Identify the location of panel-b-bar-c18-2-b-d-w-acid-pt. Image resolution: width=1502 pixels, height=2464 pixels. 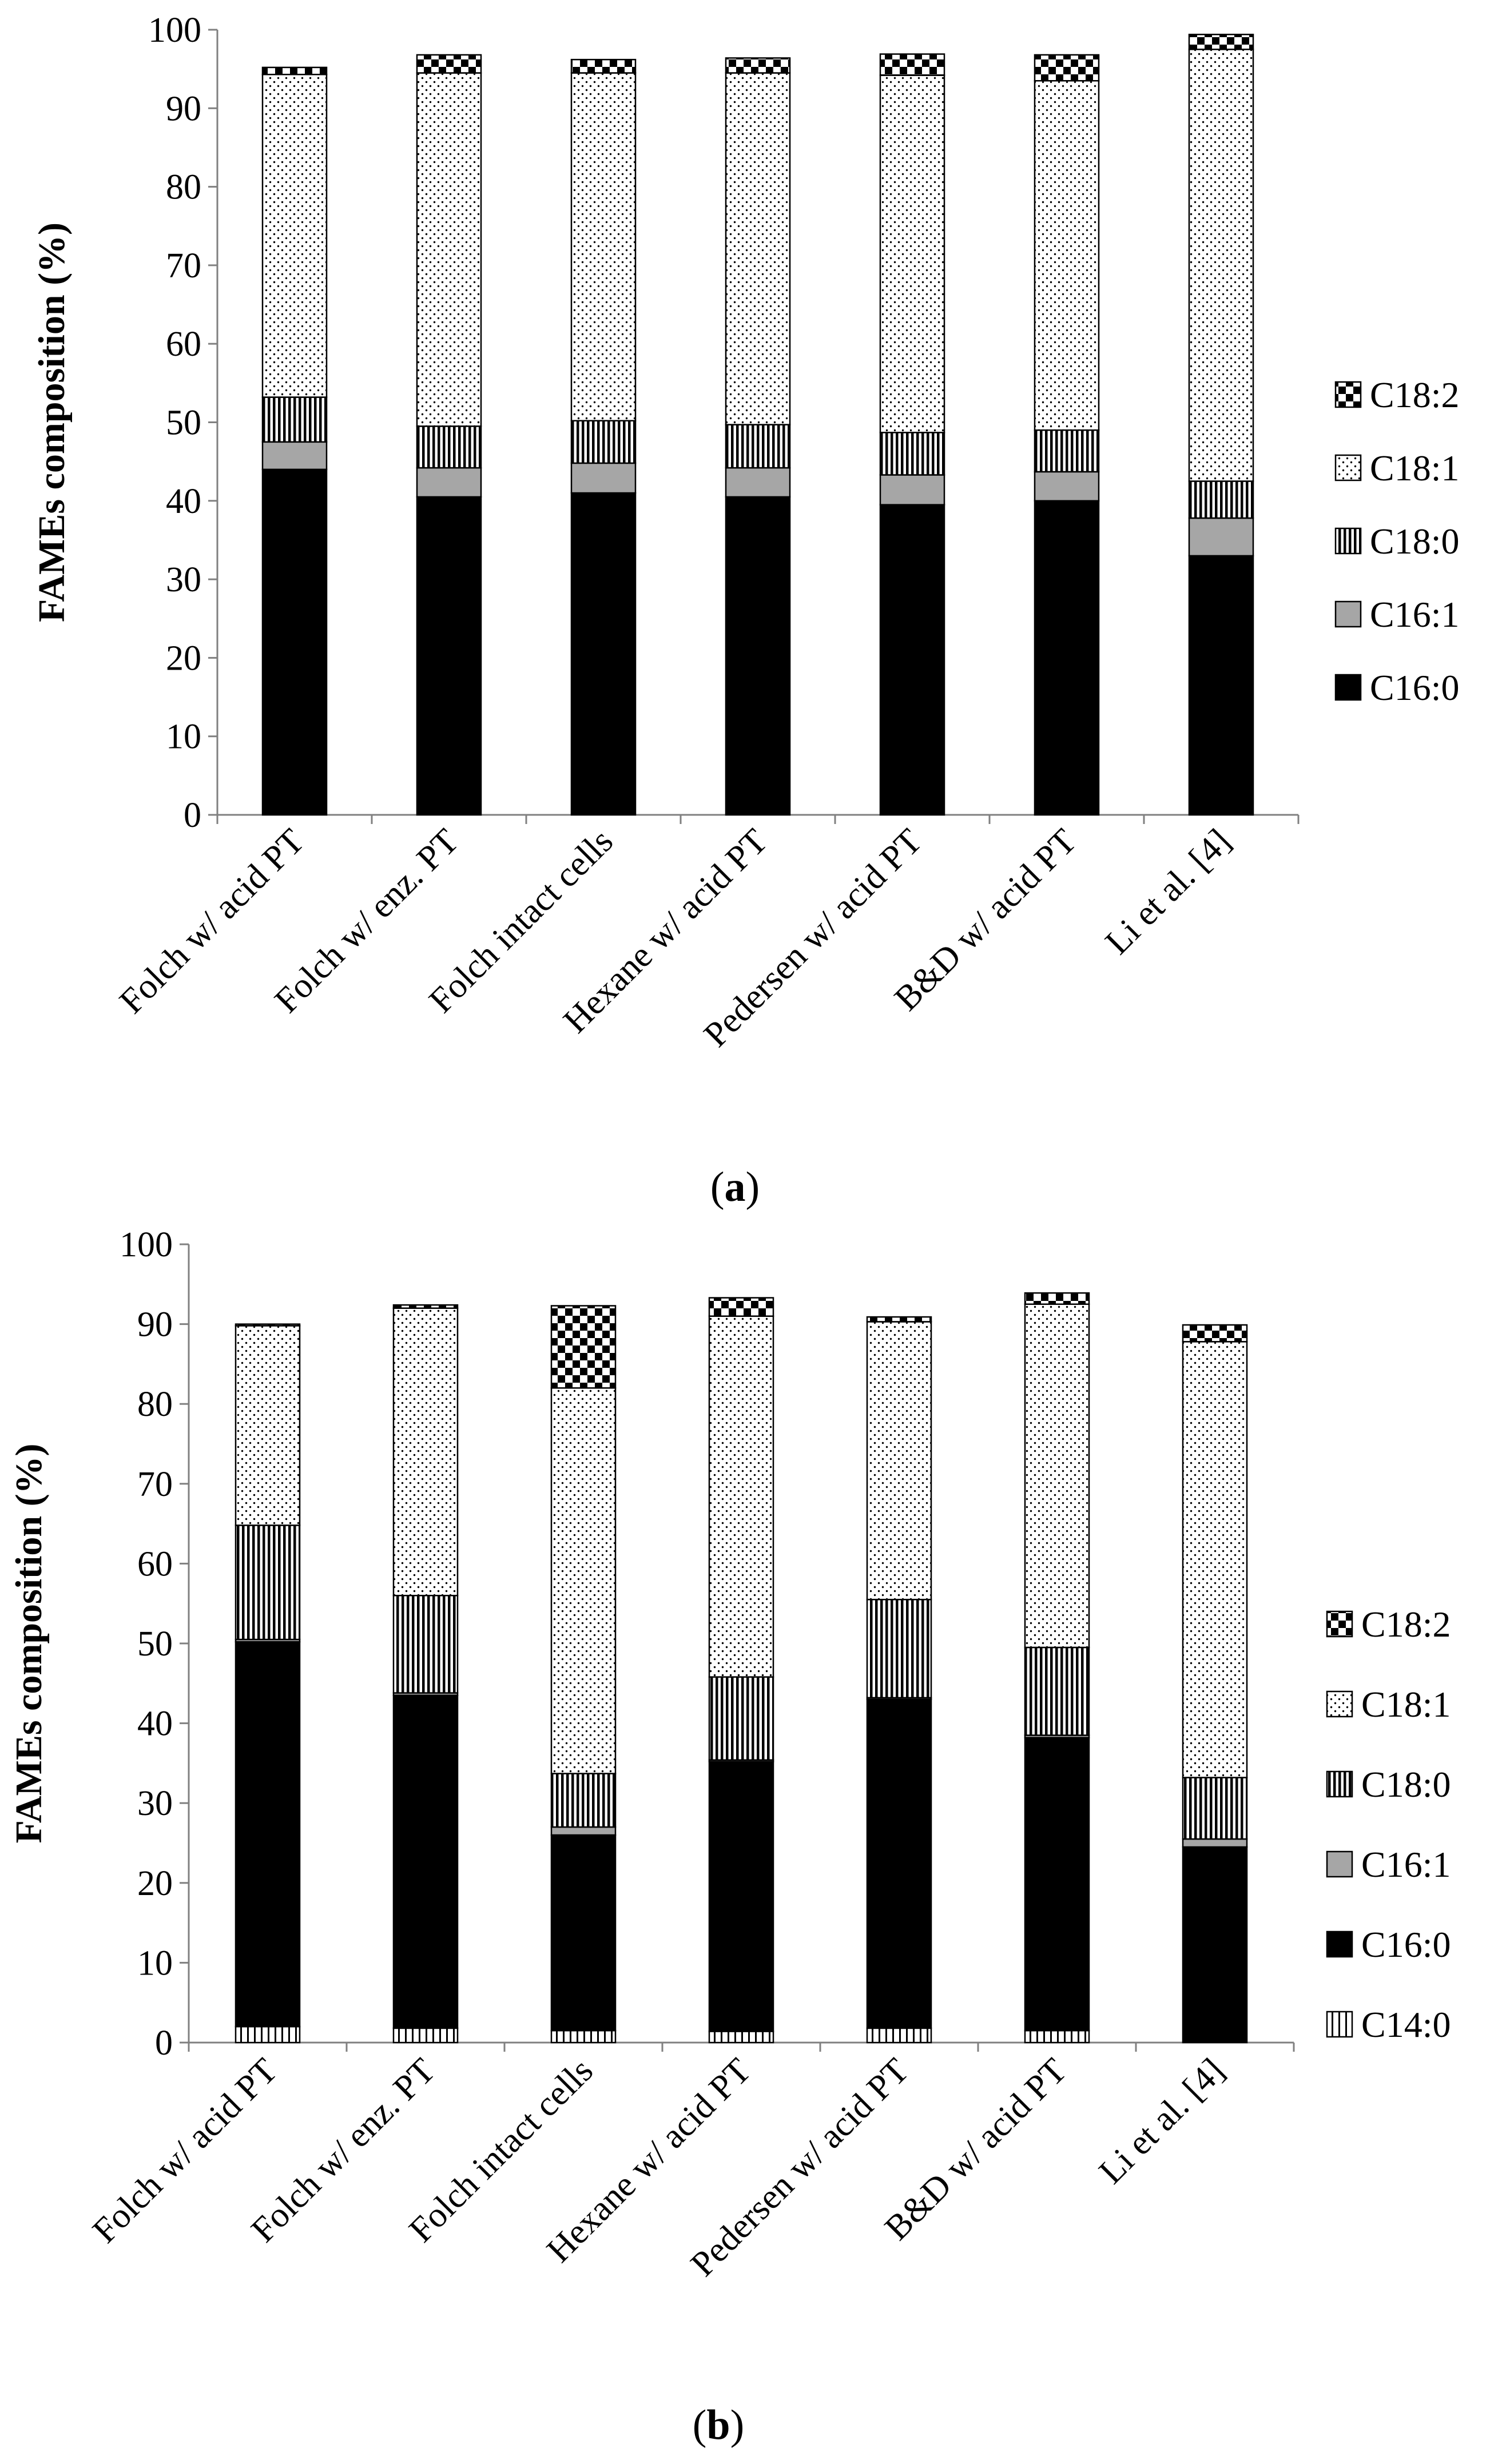
(1057, 1298).